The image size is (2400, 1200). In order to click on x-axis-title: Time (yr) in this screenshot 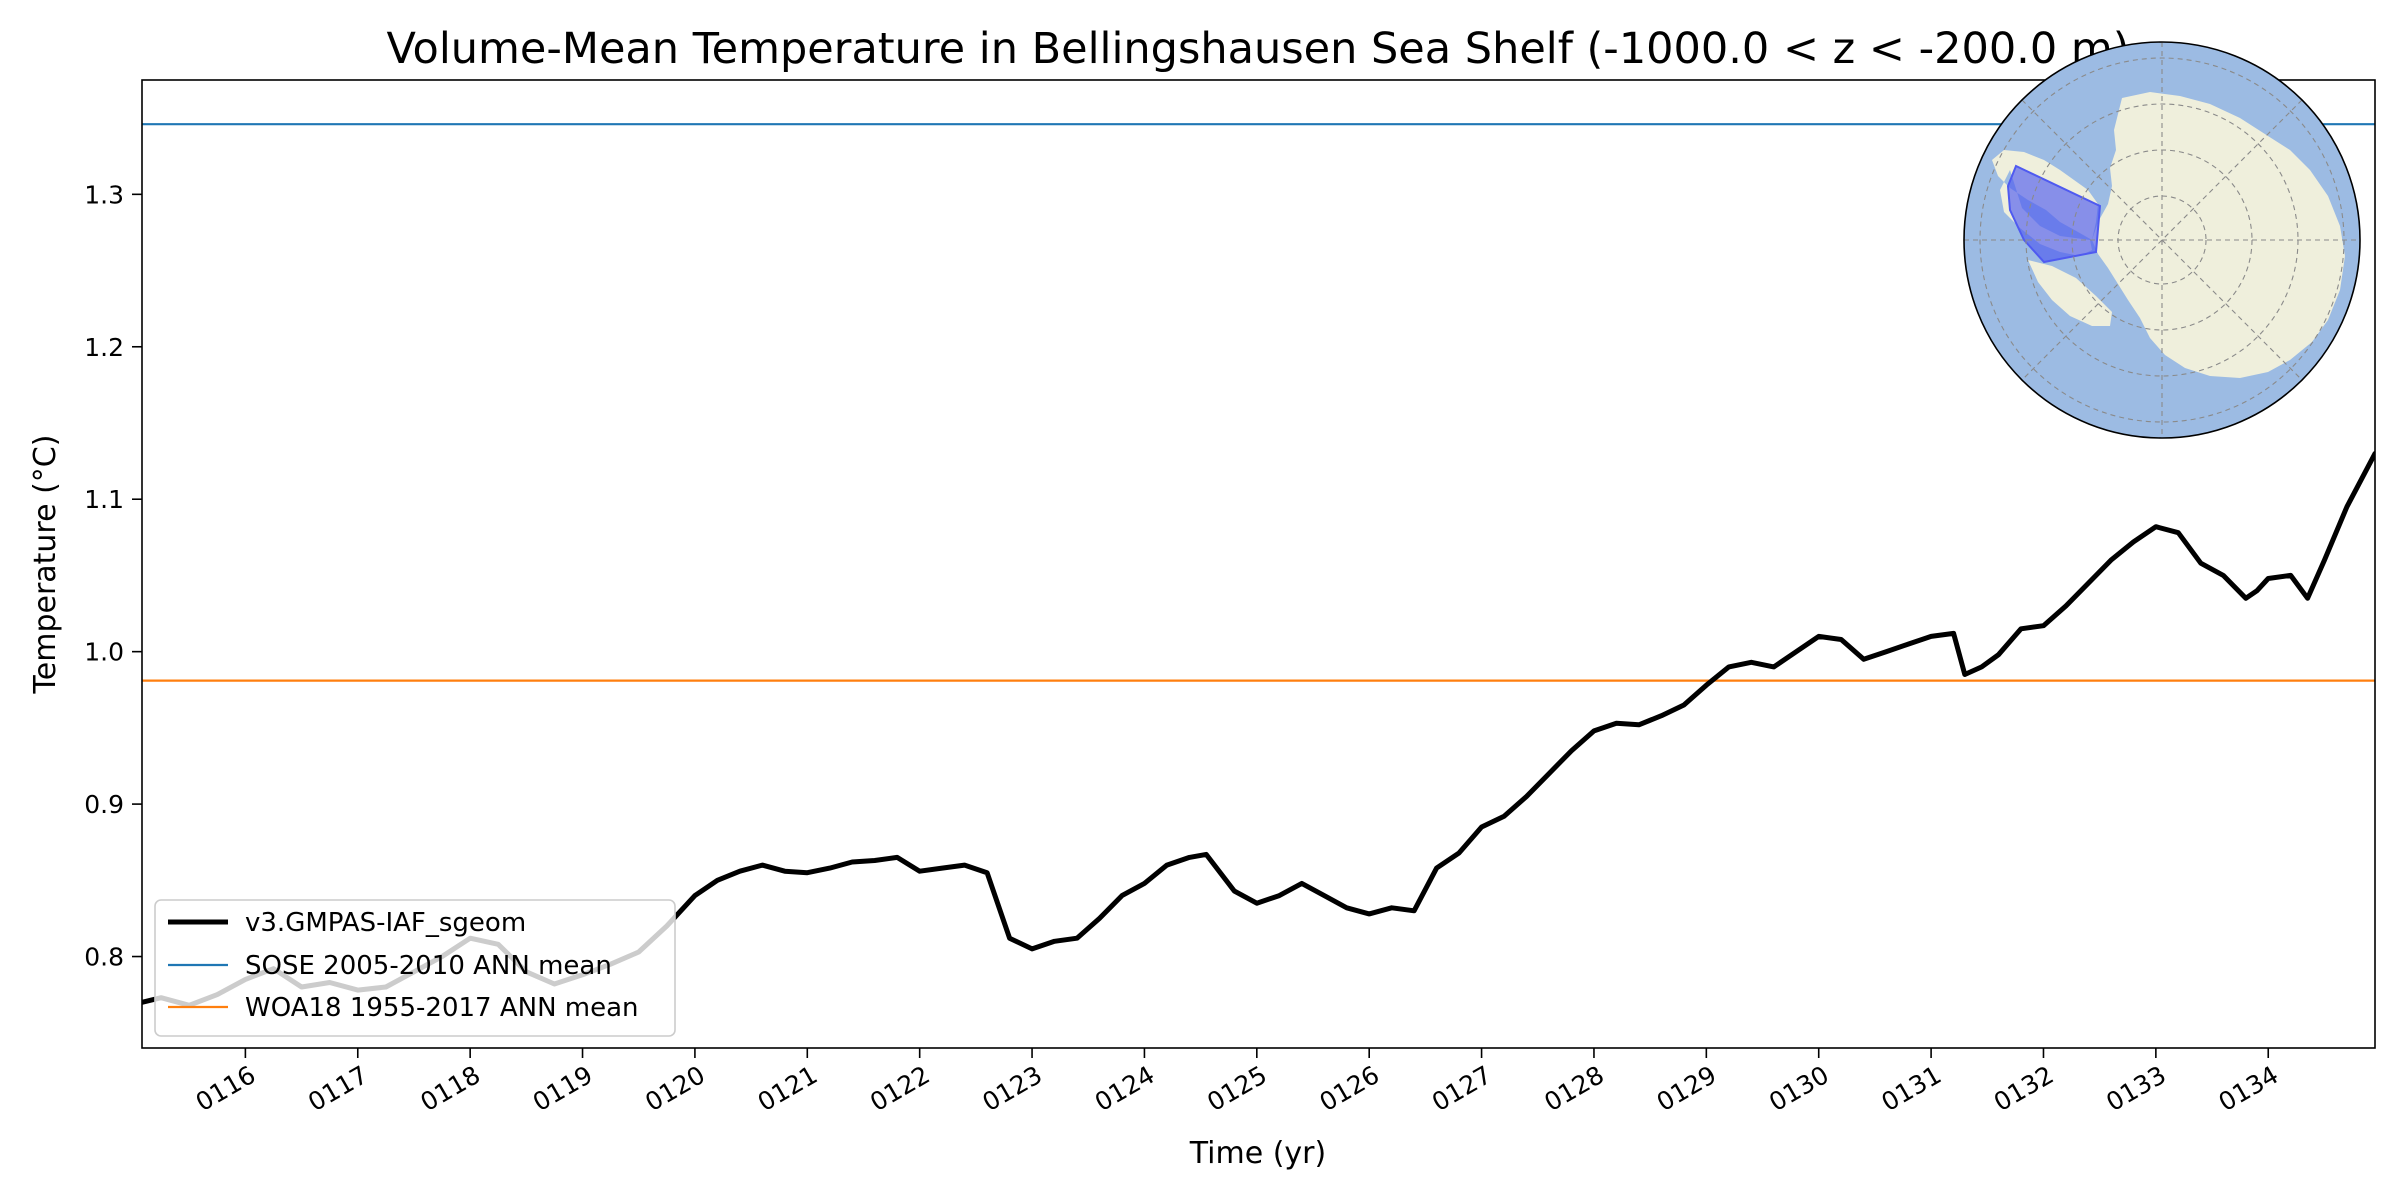, I will do `click(1257, 1153)`.